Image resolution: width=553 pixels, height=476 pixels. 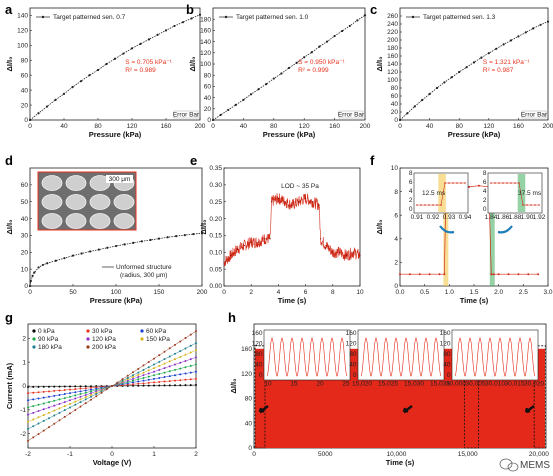 I want to click on inset-x-tick: 20, so click(x=320, y=384).